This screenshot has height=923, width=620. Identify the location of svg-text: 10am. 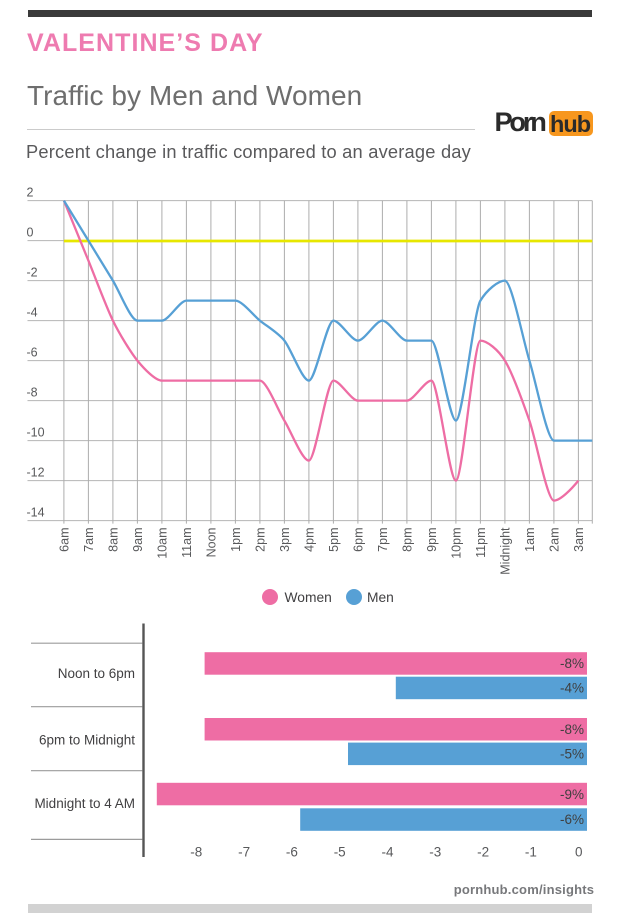
(162, 543).